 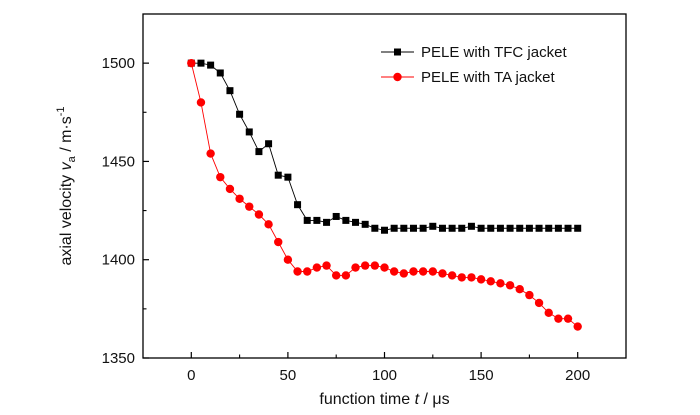 What do you see at coordinates (384, 399) in the screenshot?
I see `x-axis-title: function time t / μs` at bounding box center [384, 399].